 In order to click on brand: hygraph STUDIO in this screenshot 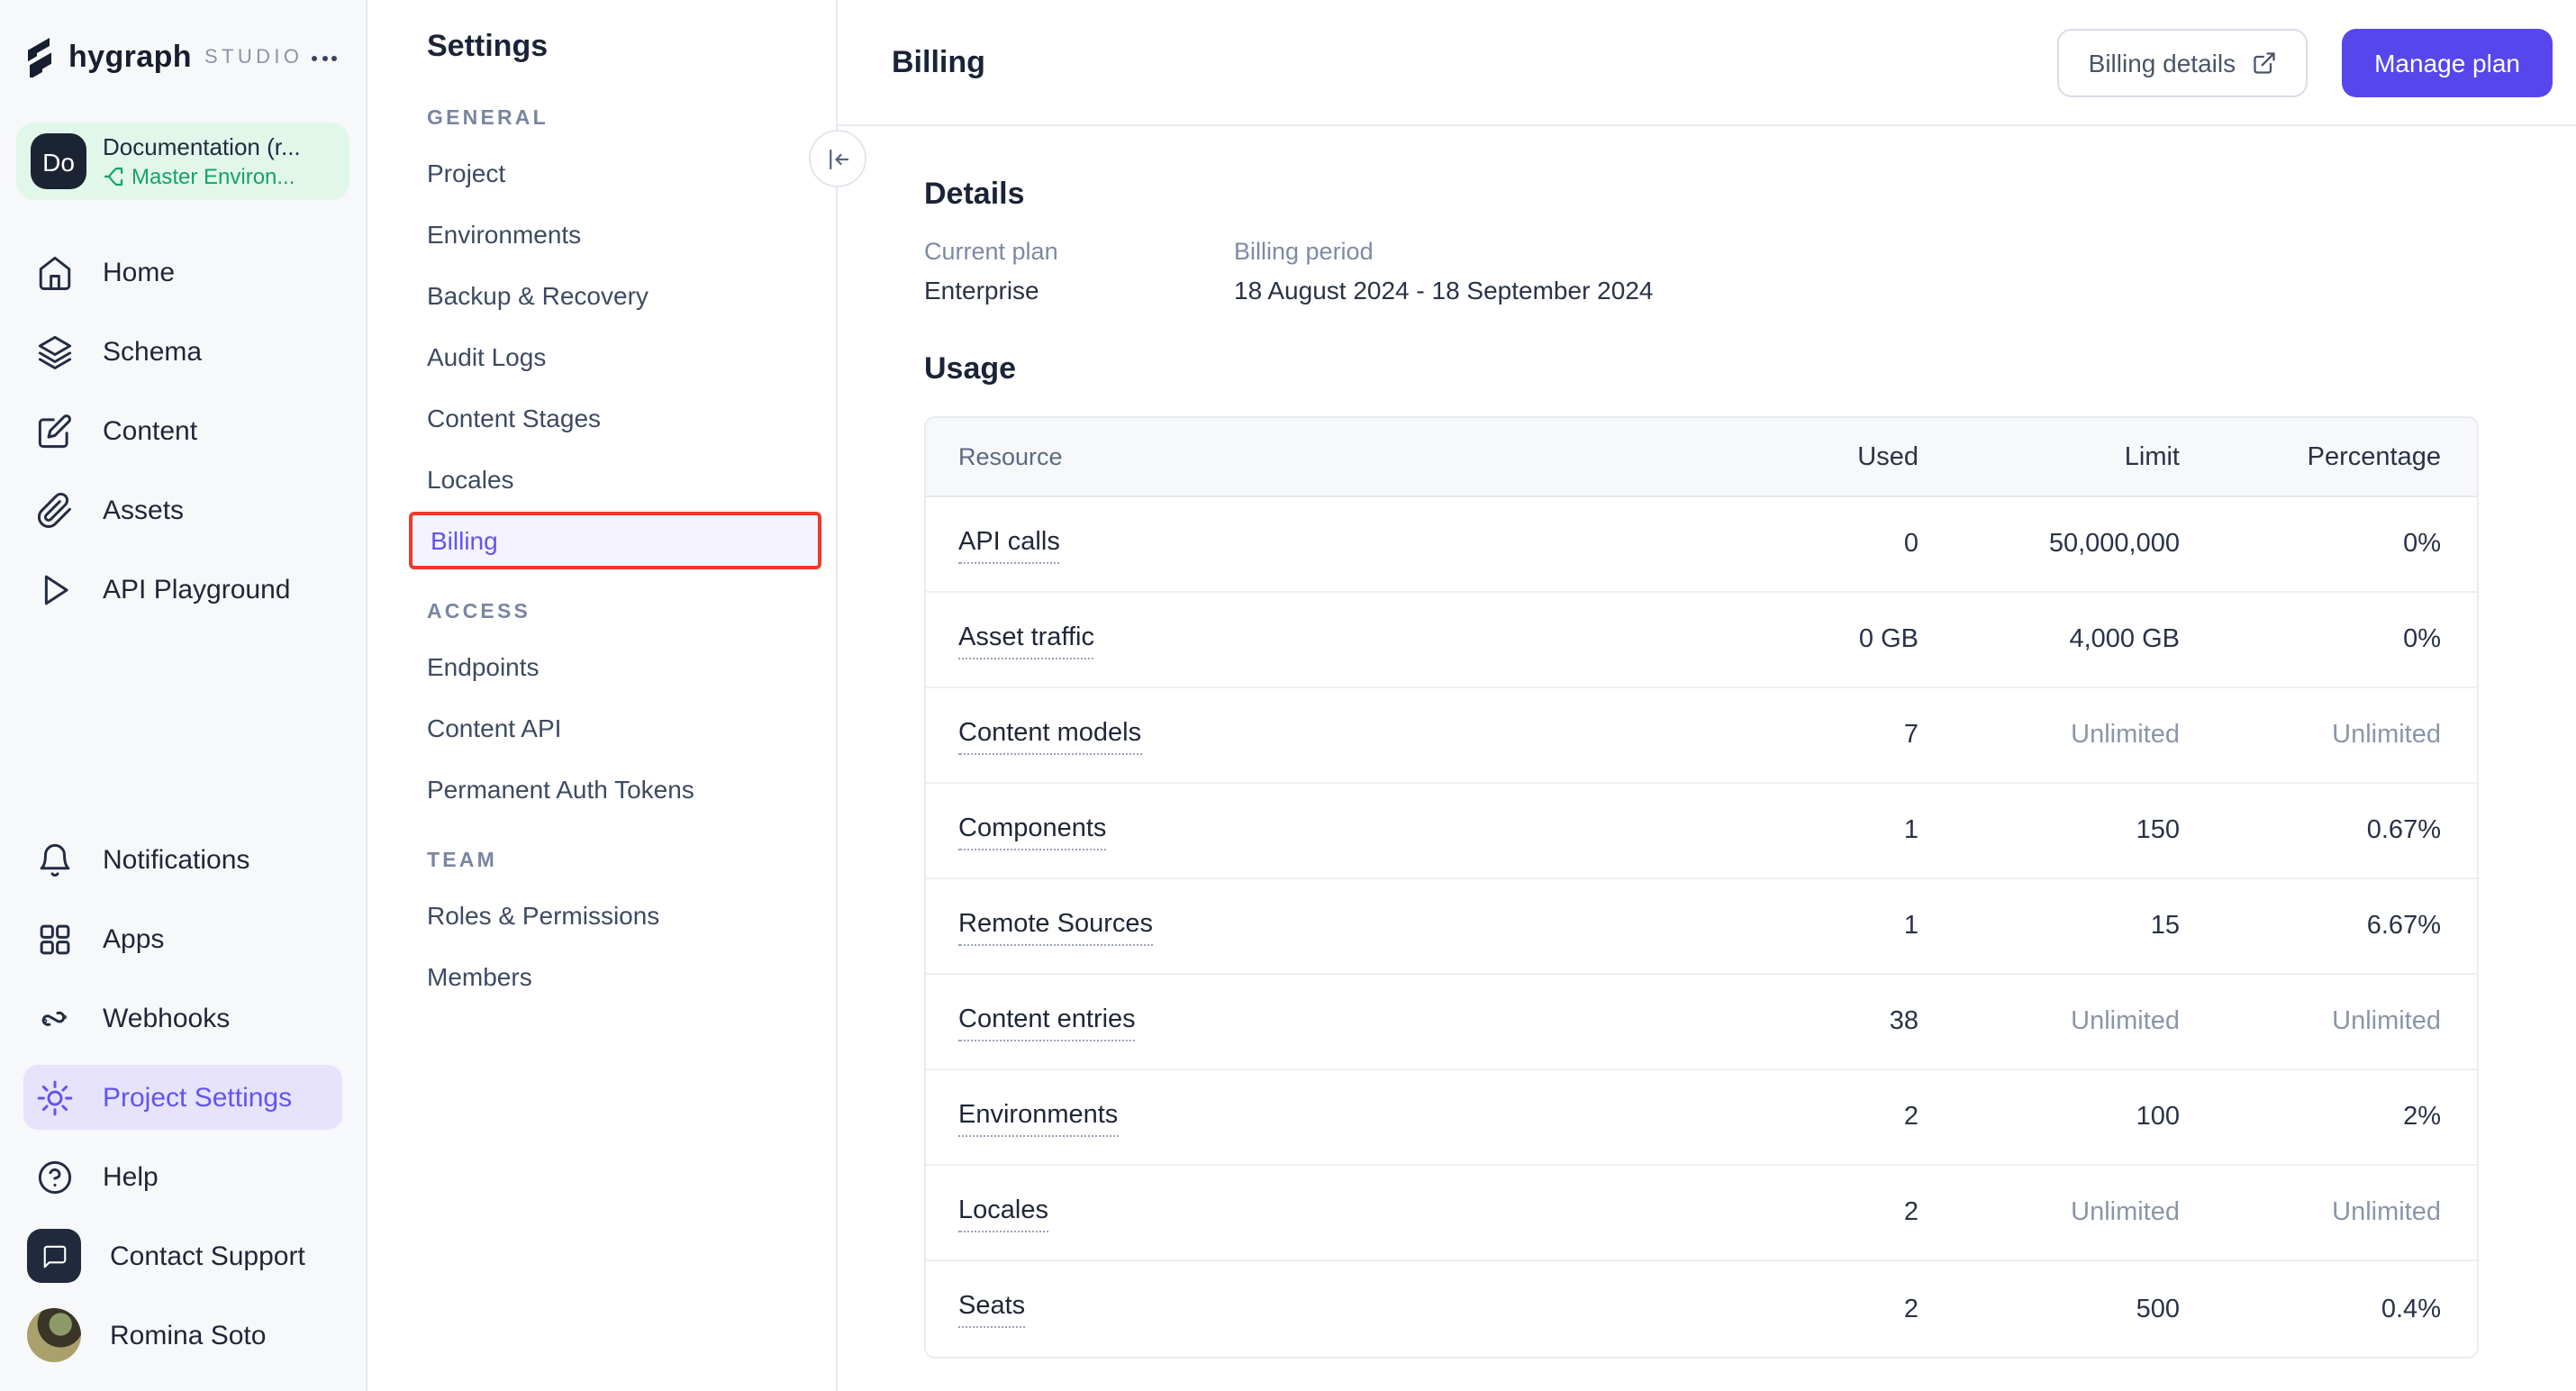, I will do `click(183, 54)`.